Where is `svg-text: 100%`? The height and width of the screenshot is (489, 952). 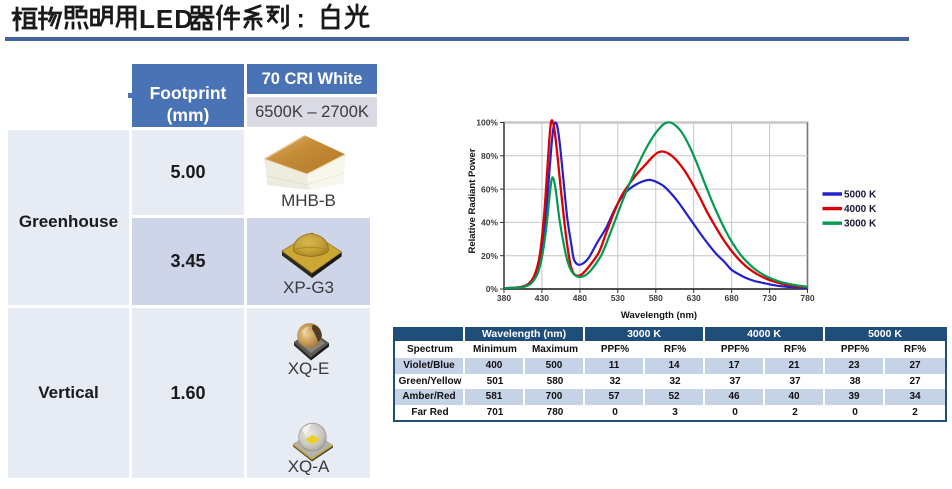
svg-text: 100% is located at coordinates (487, 123).